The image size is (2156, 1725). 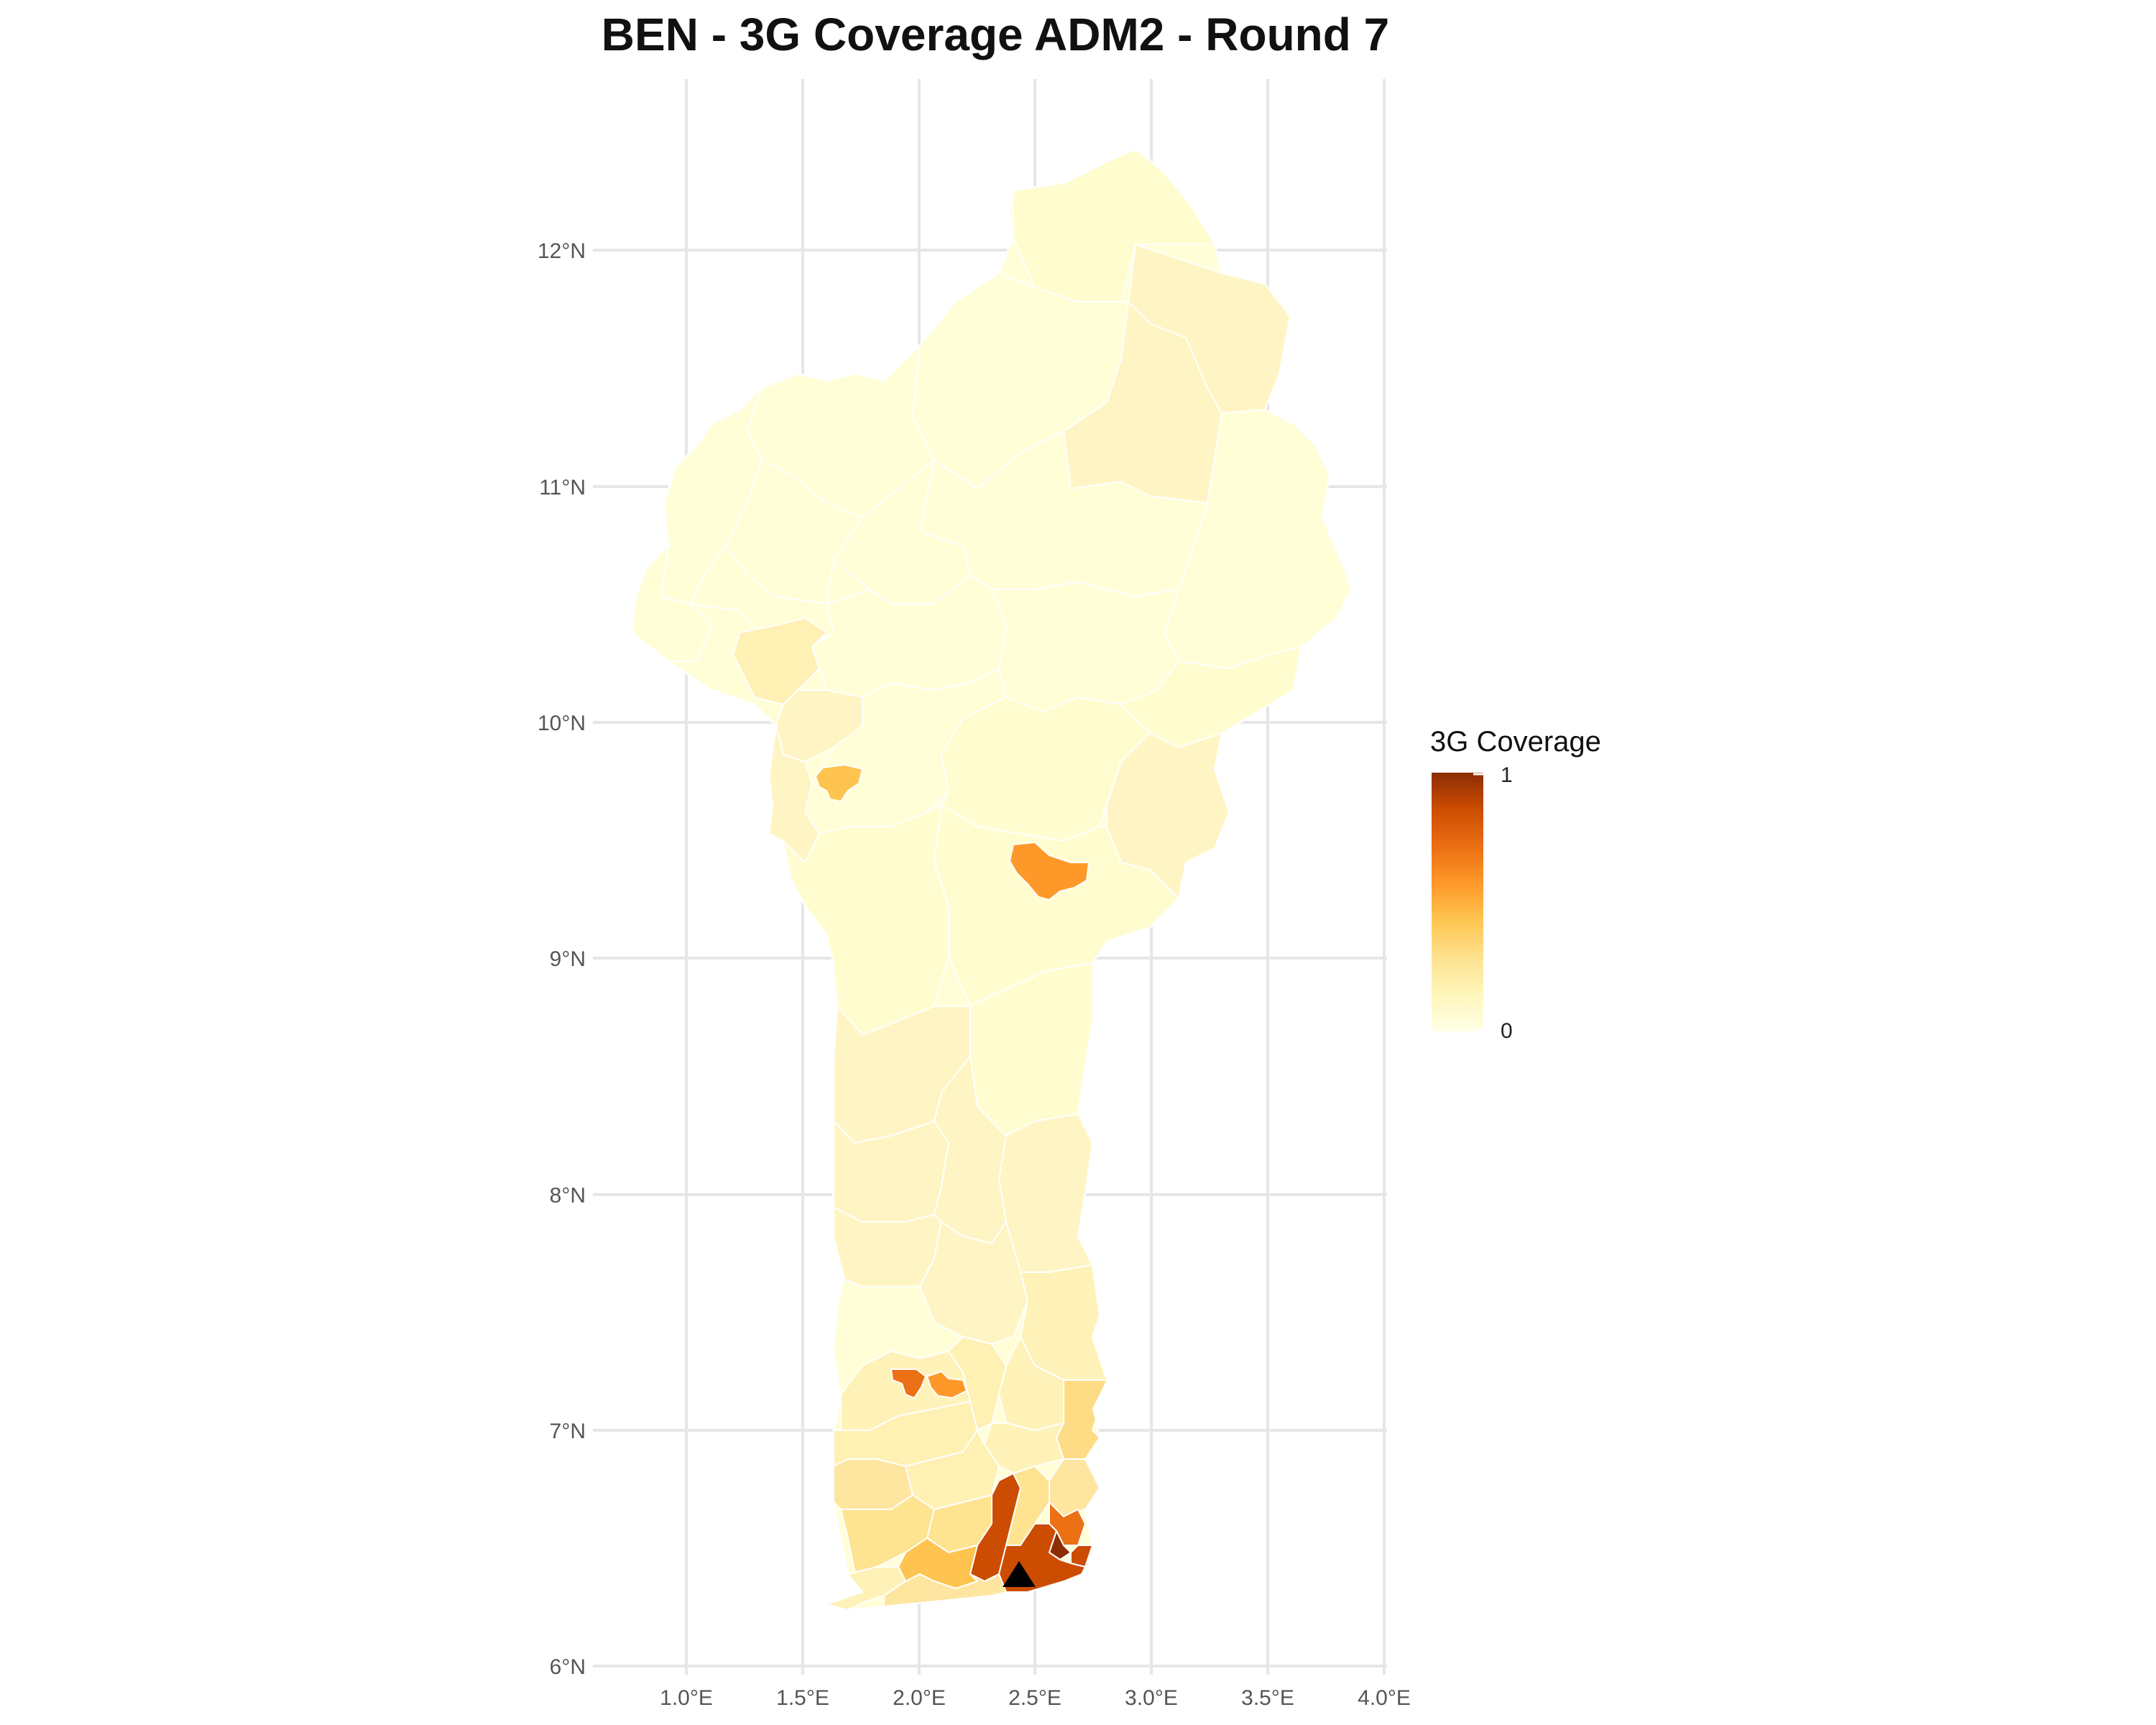 I want to click on legend-min-label: 0, so click(x=1507, y=1031).